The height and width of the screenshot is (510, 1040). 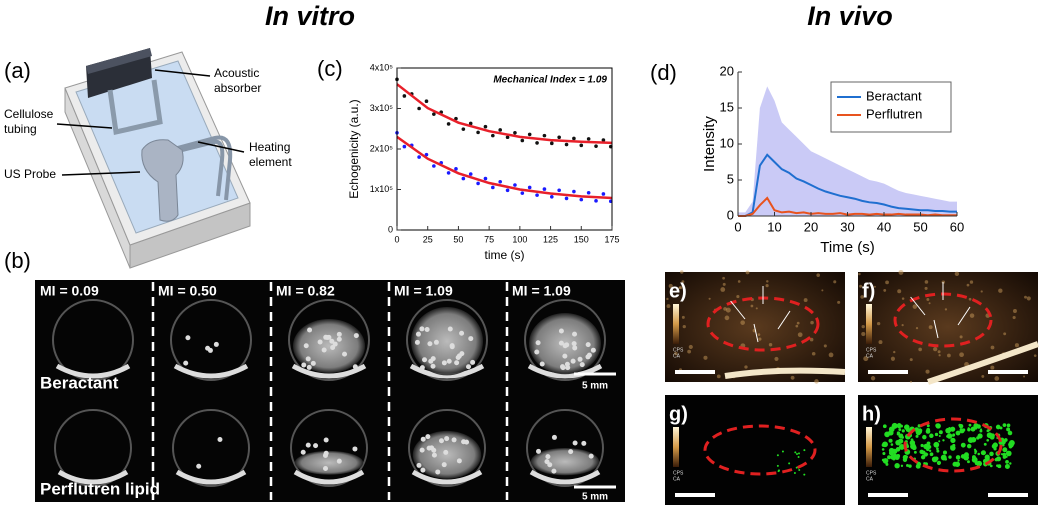 What do you see at coordinates (17, 70) in the screenshot?
I see `panel-label: (a)` at bounding box center [17, 70].